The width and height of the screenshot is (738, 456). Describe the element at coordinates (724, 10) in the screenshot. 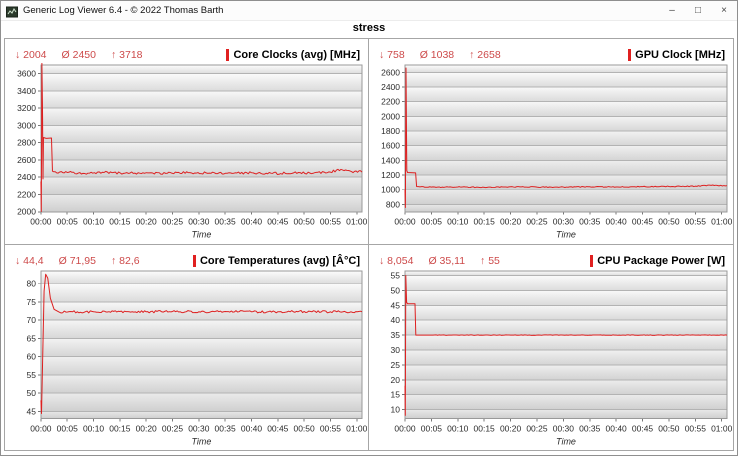

I see `close-button: ×` at that location.